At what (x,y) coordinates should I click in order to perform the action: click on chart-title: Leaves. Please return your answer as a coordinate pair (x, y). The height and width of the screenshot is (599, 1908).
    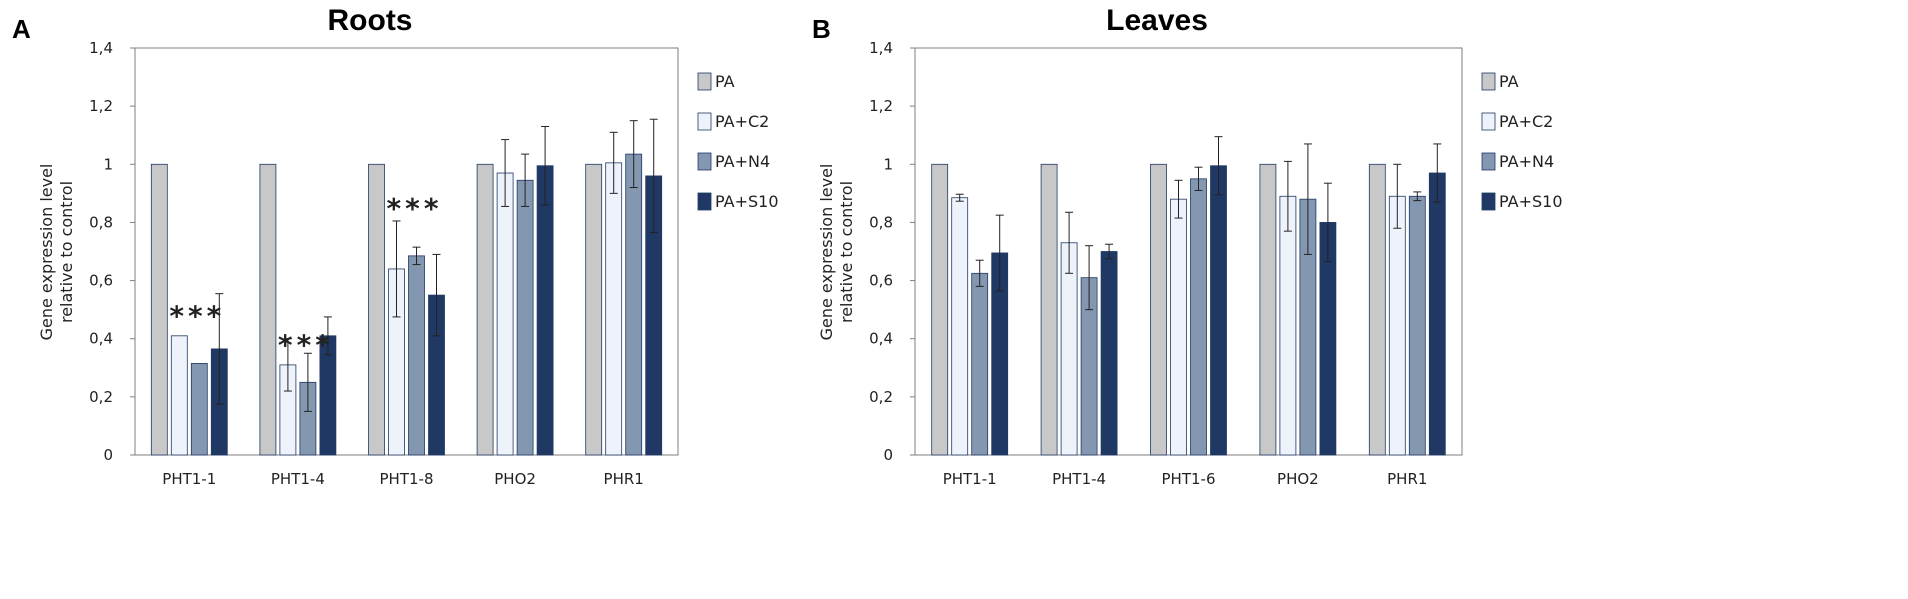
    Looking at the image, I should click on (1157, 20).